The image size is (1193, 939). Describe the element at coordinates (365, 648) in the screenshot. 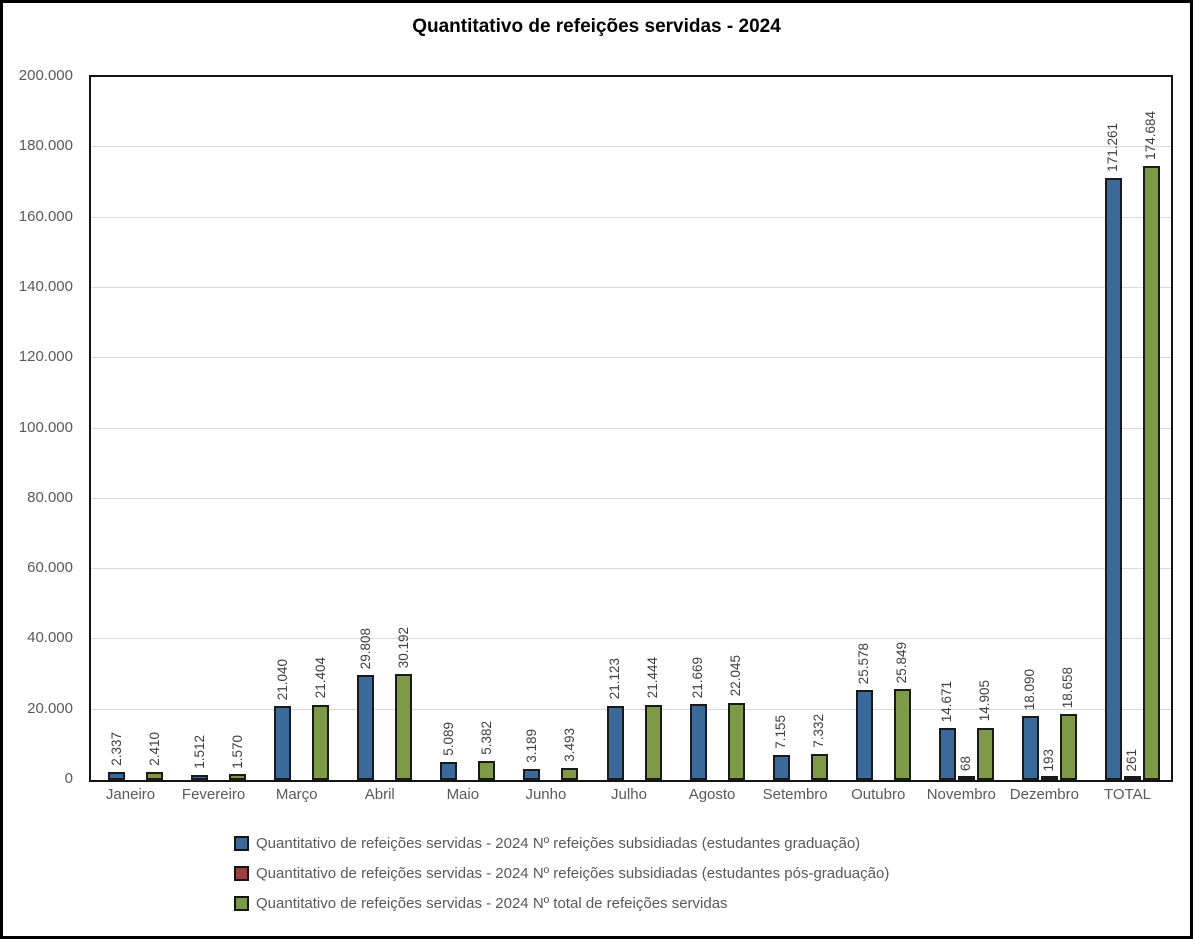

I see `bar-value-label: 29.808` at that location.